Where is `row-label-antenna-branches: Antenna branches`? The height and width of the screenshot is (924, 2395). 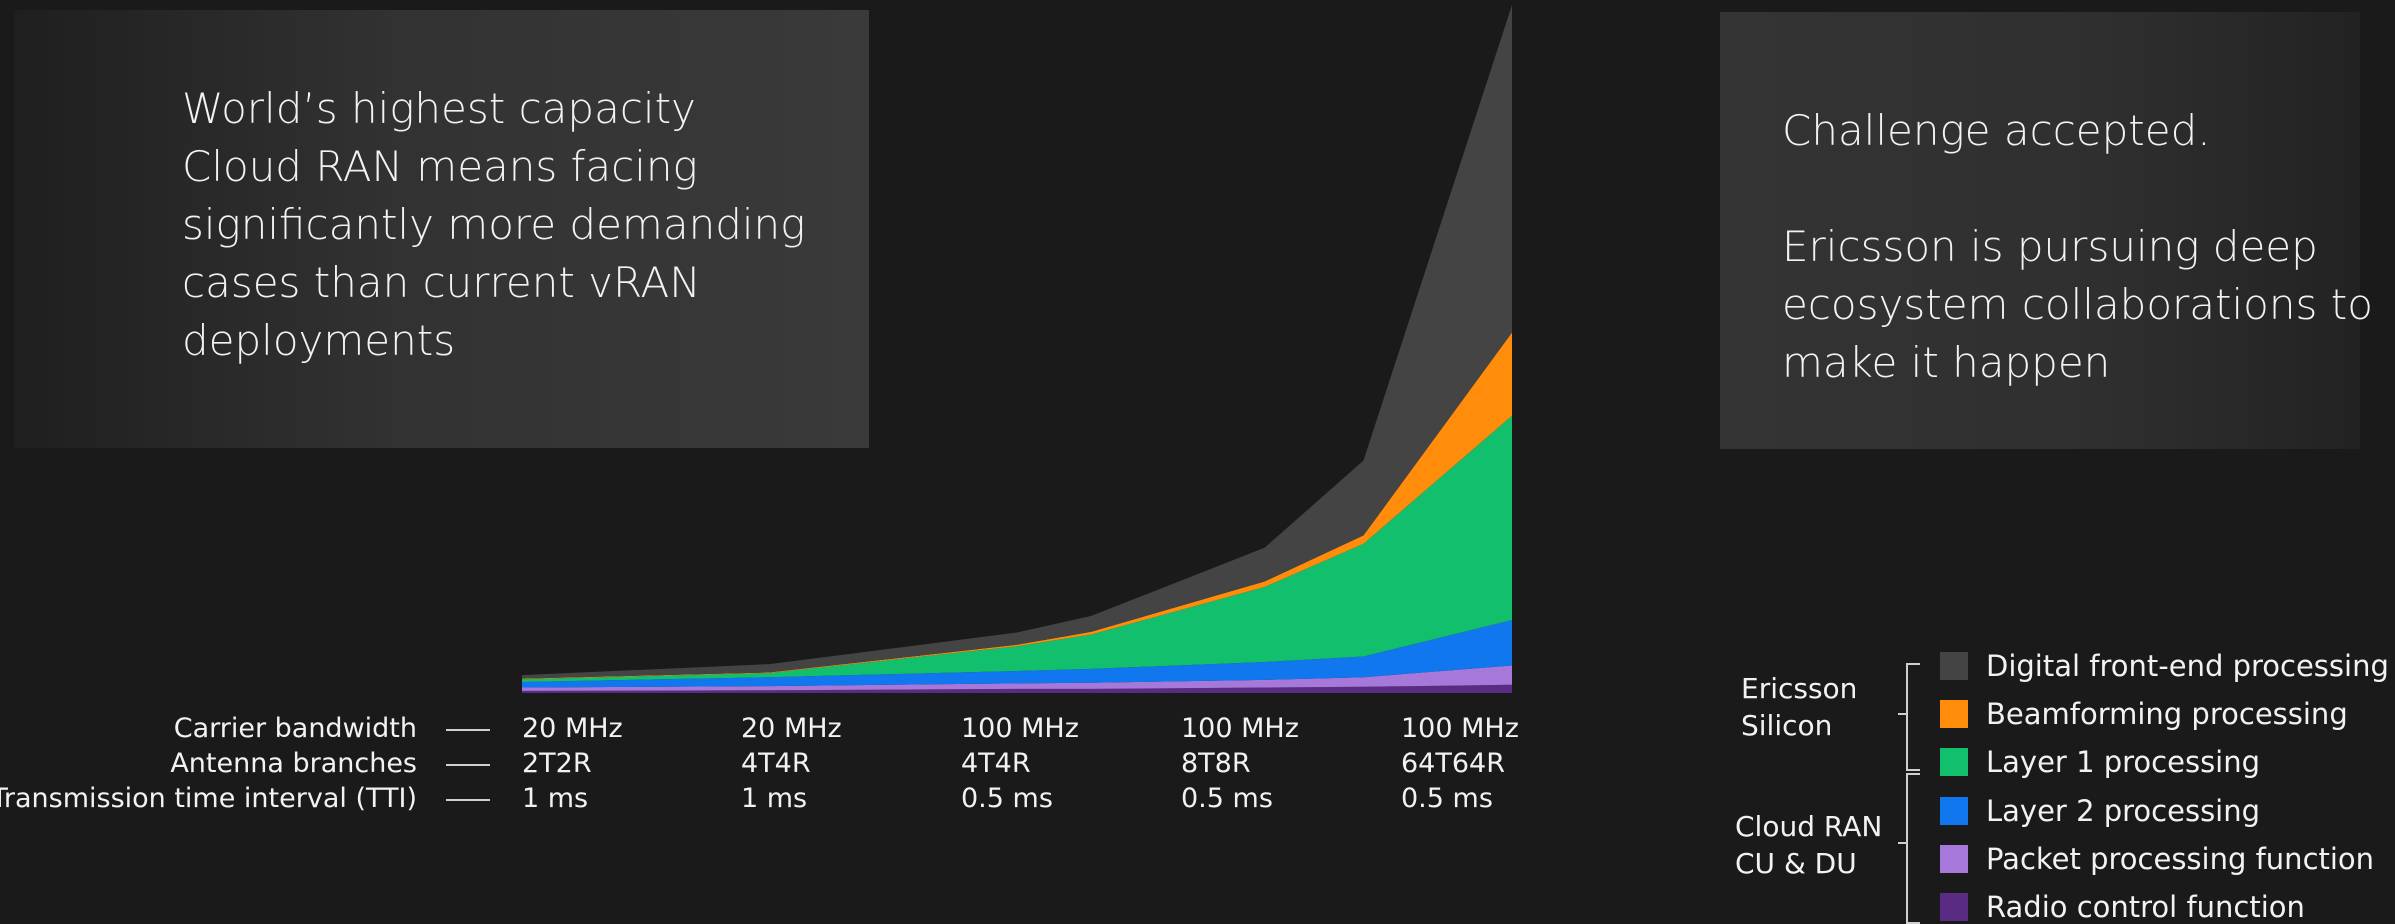 row-label-antenna-branches: Antenna branches is located at coordinates (293, 763).